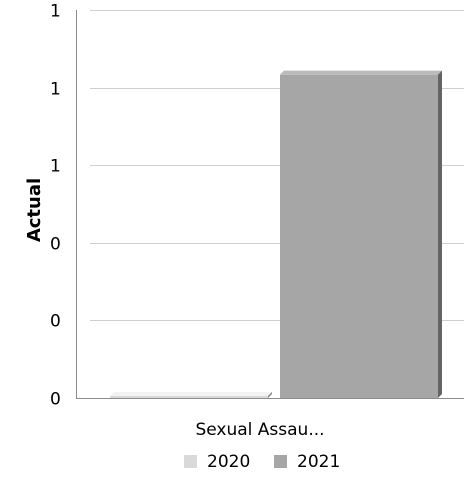 This screenshot has width=464, height=480. Describe the element at coordinates (228, 462) in the screenshot. I see `legend-label: 2020` at that location.